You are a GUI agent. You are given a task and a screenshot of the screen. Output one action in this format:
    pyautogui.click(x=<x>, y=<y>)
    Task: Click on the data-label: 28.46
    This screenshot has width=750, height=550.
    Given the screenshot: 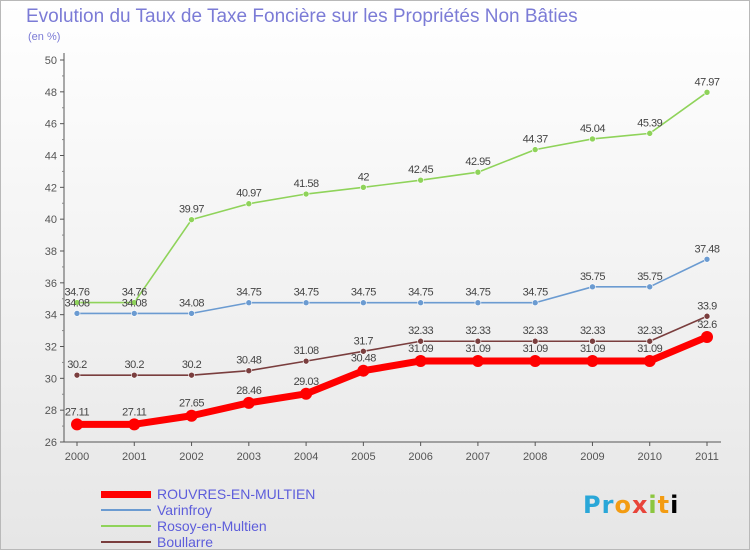 What is the action you would take?
    pyautogui.click(x=248, y=391)
    